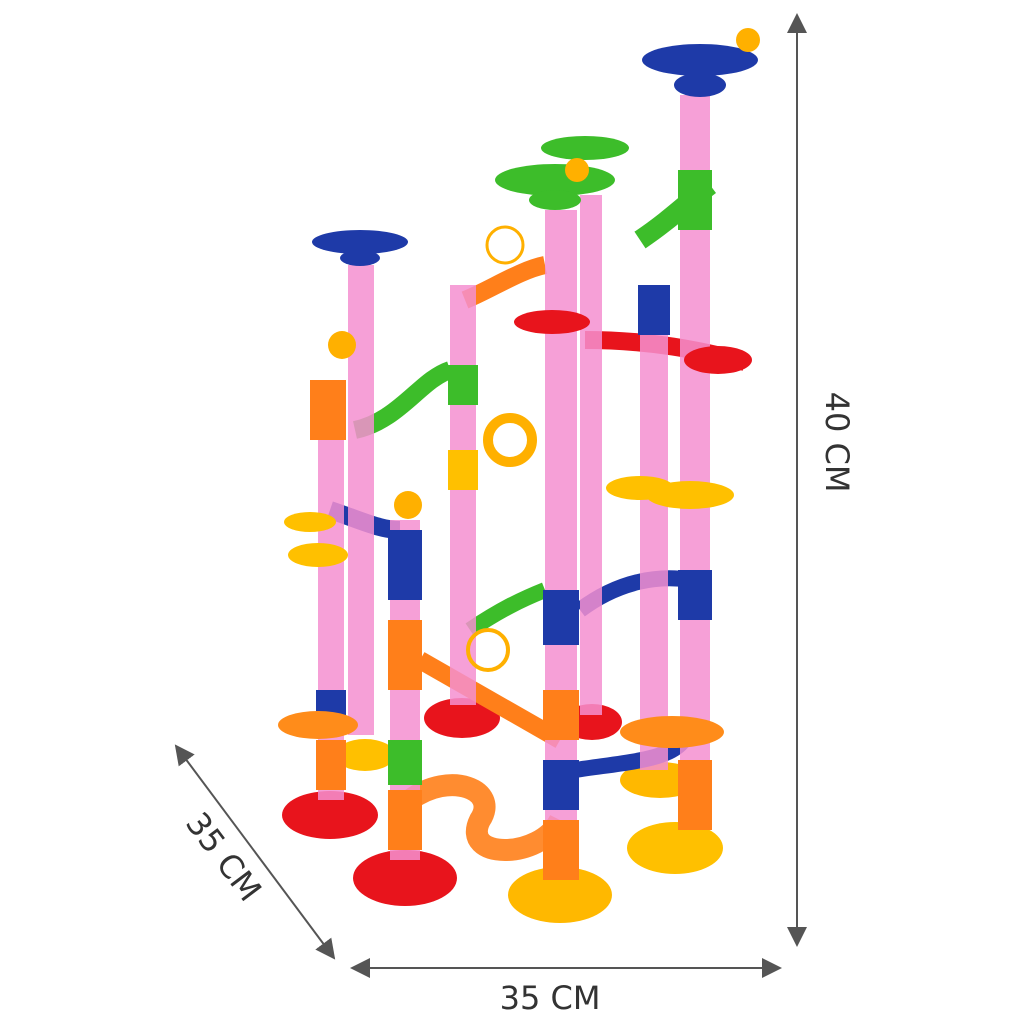 The width and height of the screenshot is (1024, 1024). What do you see at coordinates (550, 998) in the screenshot?
I see `width-label: 35 CM` at bounding box center [550, 998].